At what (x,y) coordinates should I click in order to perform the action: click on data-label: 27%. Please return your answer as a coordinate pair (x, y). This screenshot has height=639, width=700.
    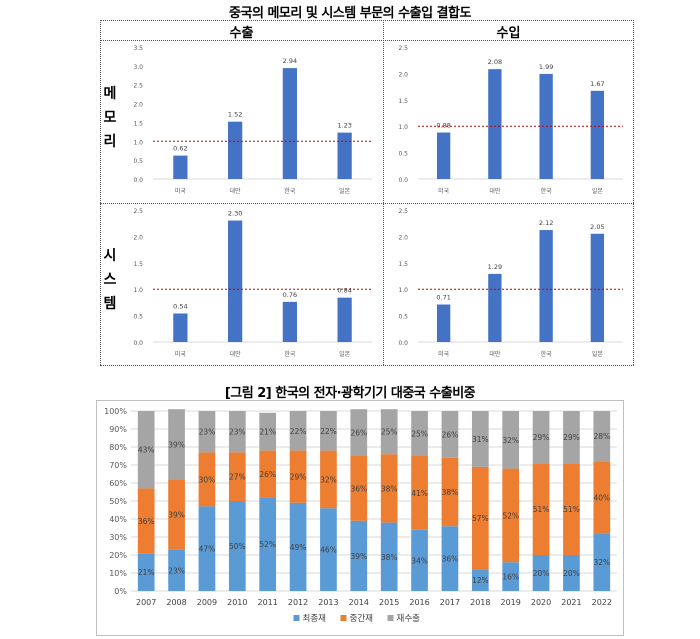
    Looking at the image, I should click on (237, 477).